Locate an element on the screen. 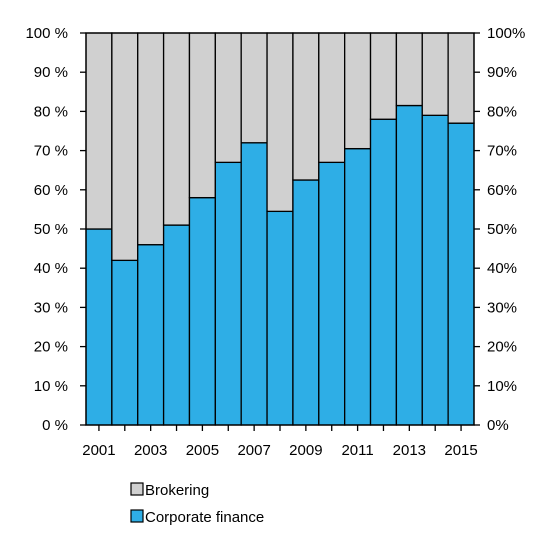  x-tick-label: 2003 is located at coordinates (150, 450).